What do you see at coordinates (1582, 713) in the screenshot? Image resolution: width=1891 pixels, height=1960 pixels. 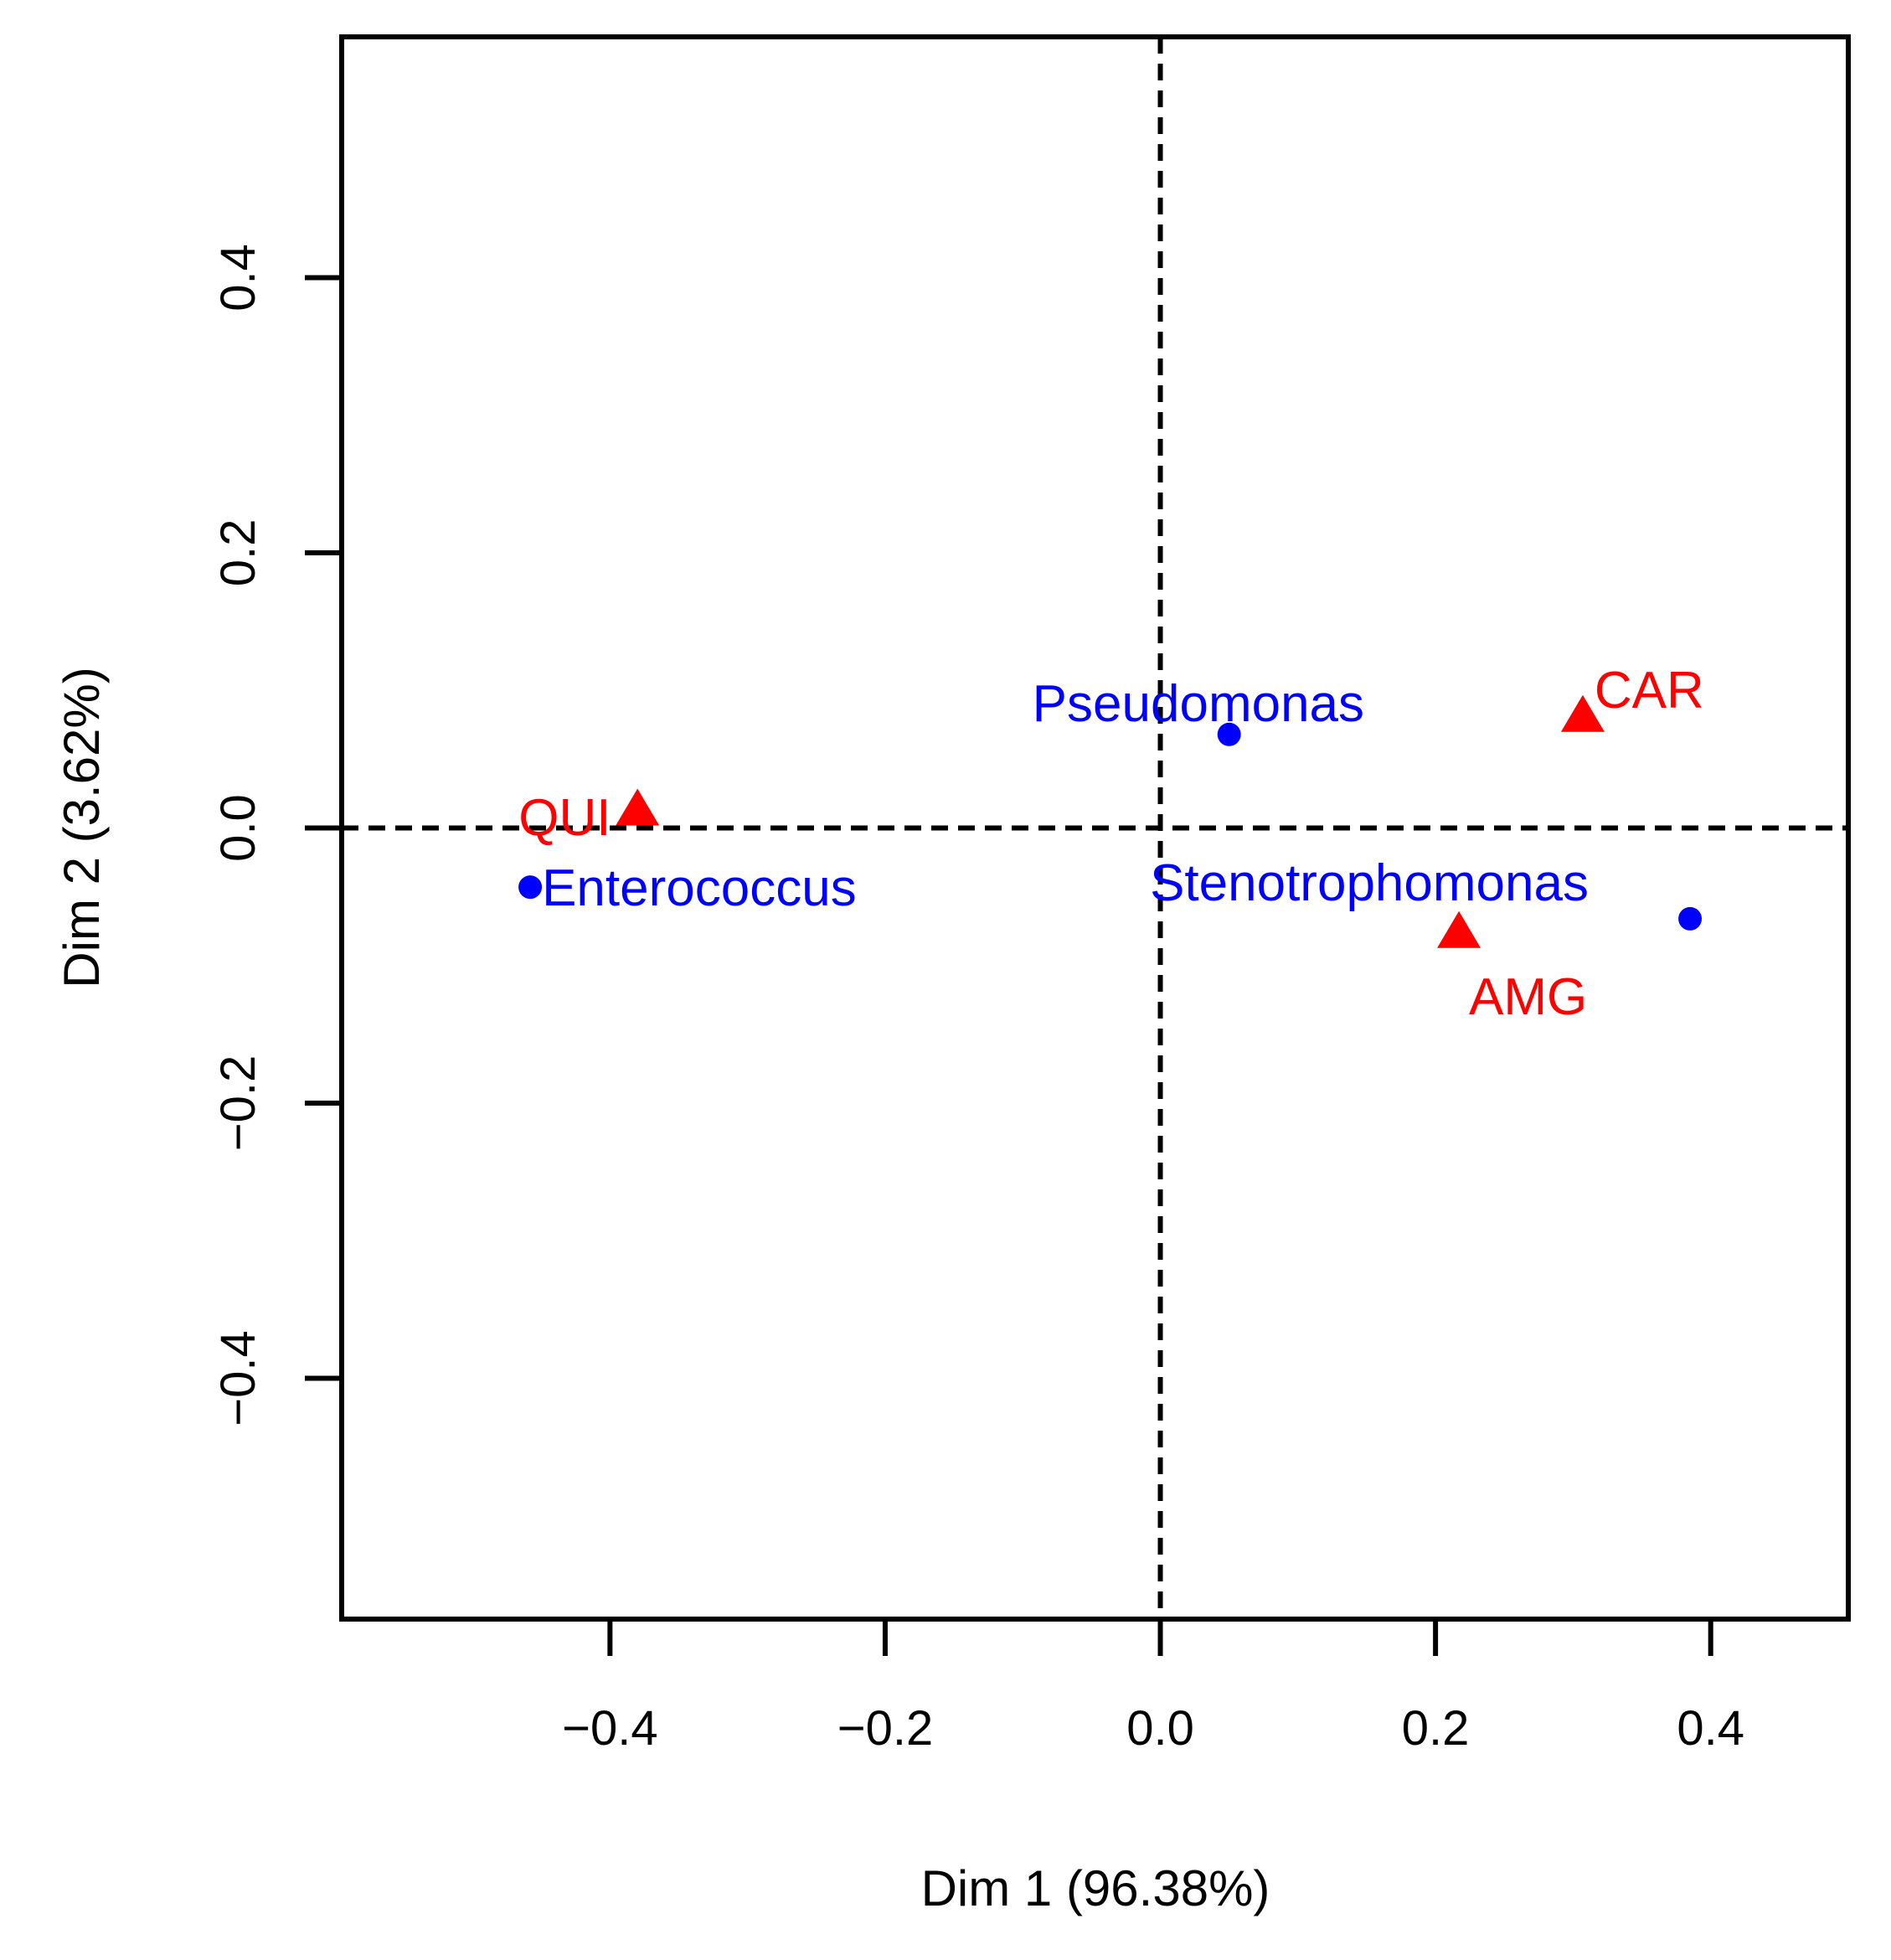 I see `car-point` at bounding box center [1582, 713].